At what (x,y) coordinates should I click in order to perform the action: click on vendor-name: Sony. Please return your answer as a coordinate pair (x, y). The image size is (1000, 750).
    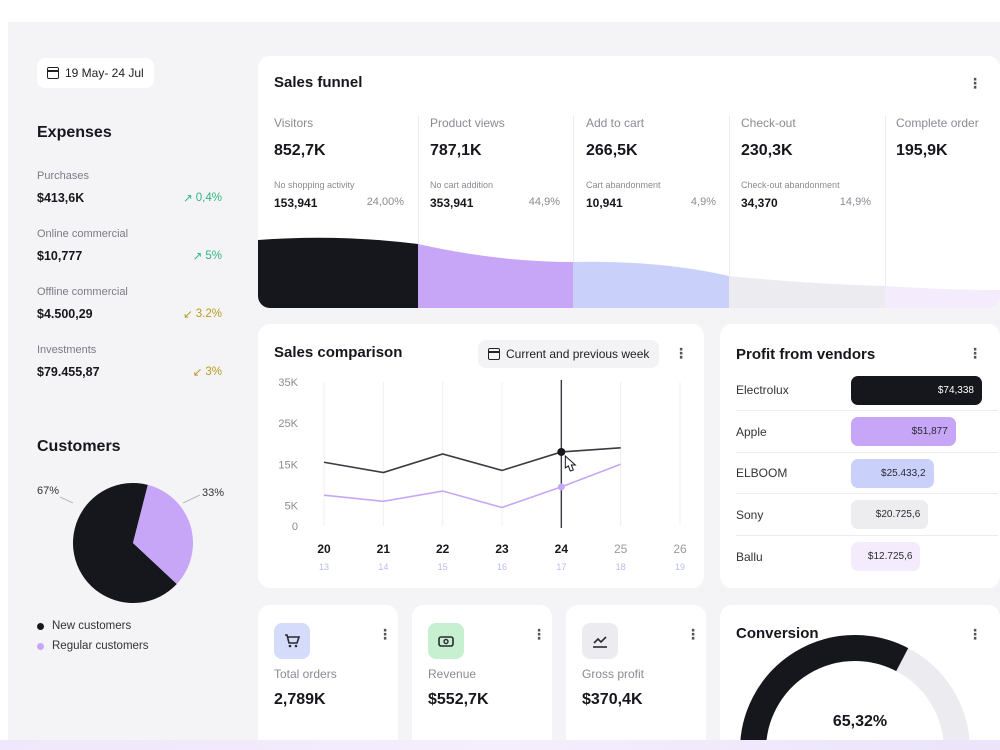
    Looking at the image, I should click on (750, 514).